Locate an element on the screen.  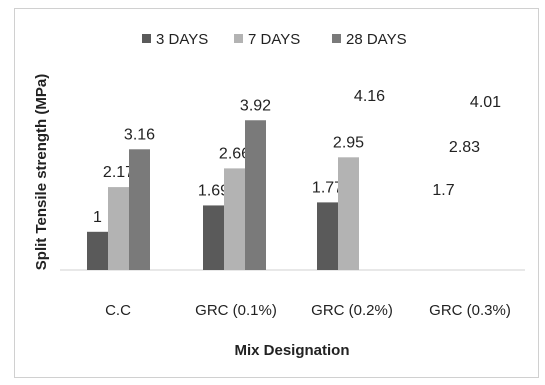
legend: 3 DAYS 7 DAYS 28 DAYS is located at coordinates (274, 39).